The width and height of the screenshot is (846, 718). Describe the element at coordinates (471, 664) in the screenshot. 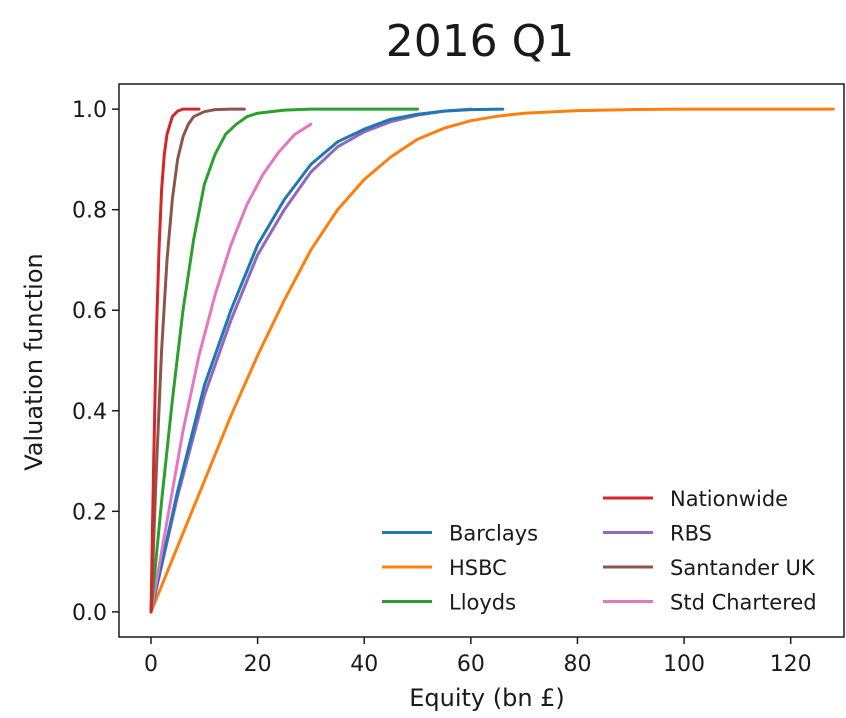

I see `x-tick-label: 60` at that location.